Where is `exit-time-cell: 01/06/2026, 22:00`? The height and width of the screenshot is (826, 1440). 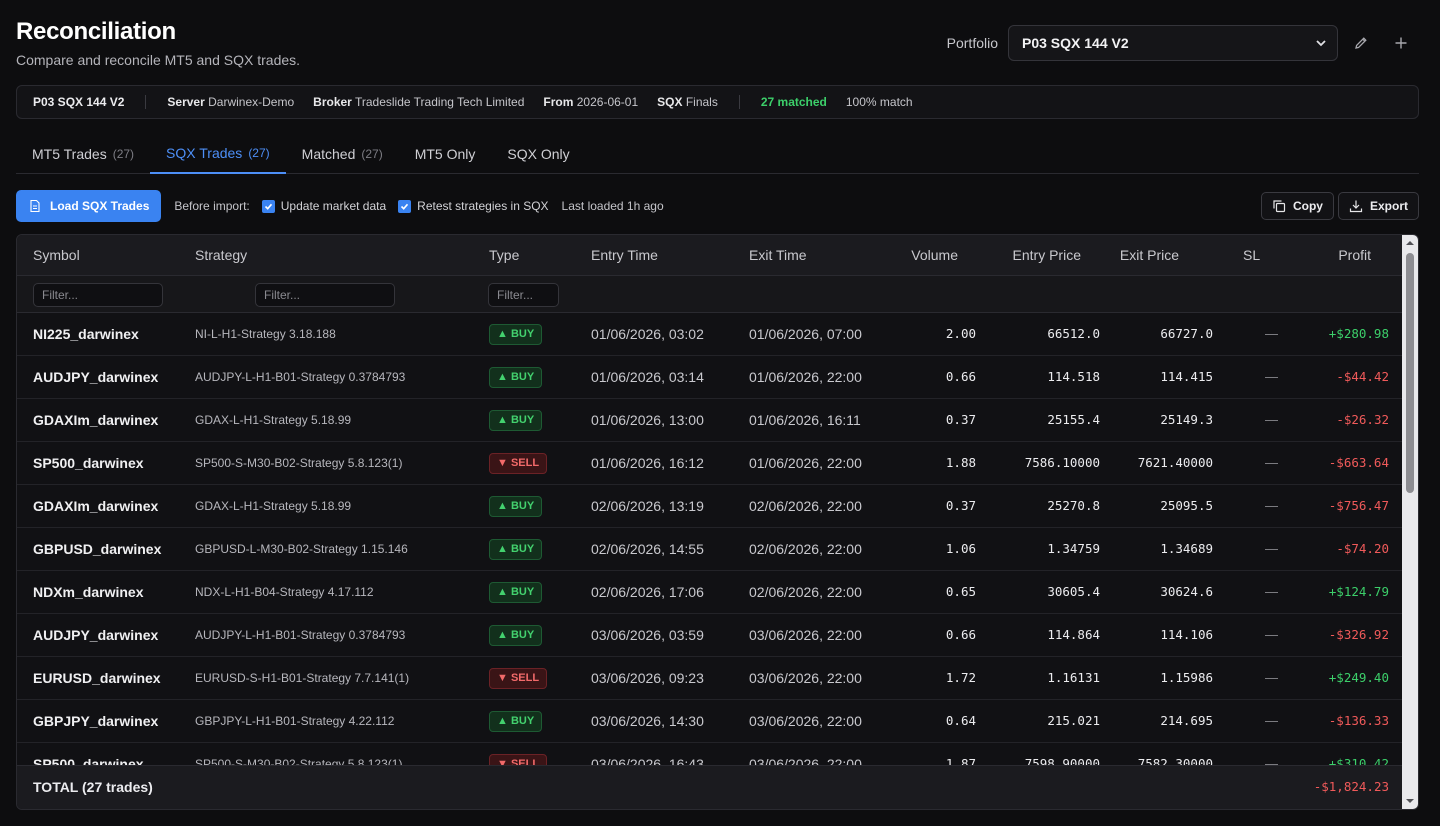
exit-time-cell: 01/06/2026, 22:00 is located at coordinates (805, 463).